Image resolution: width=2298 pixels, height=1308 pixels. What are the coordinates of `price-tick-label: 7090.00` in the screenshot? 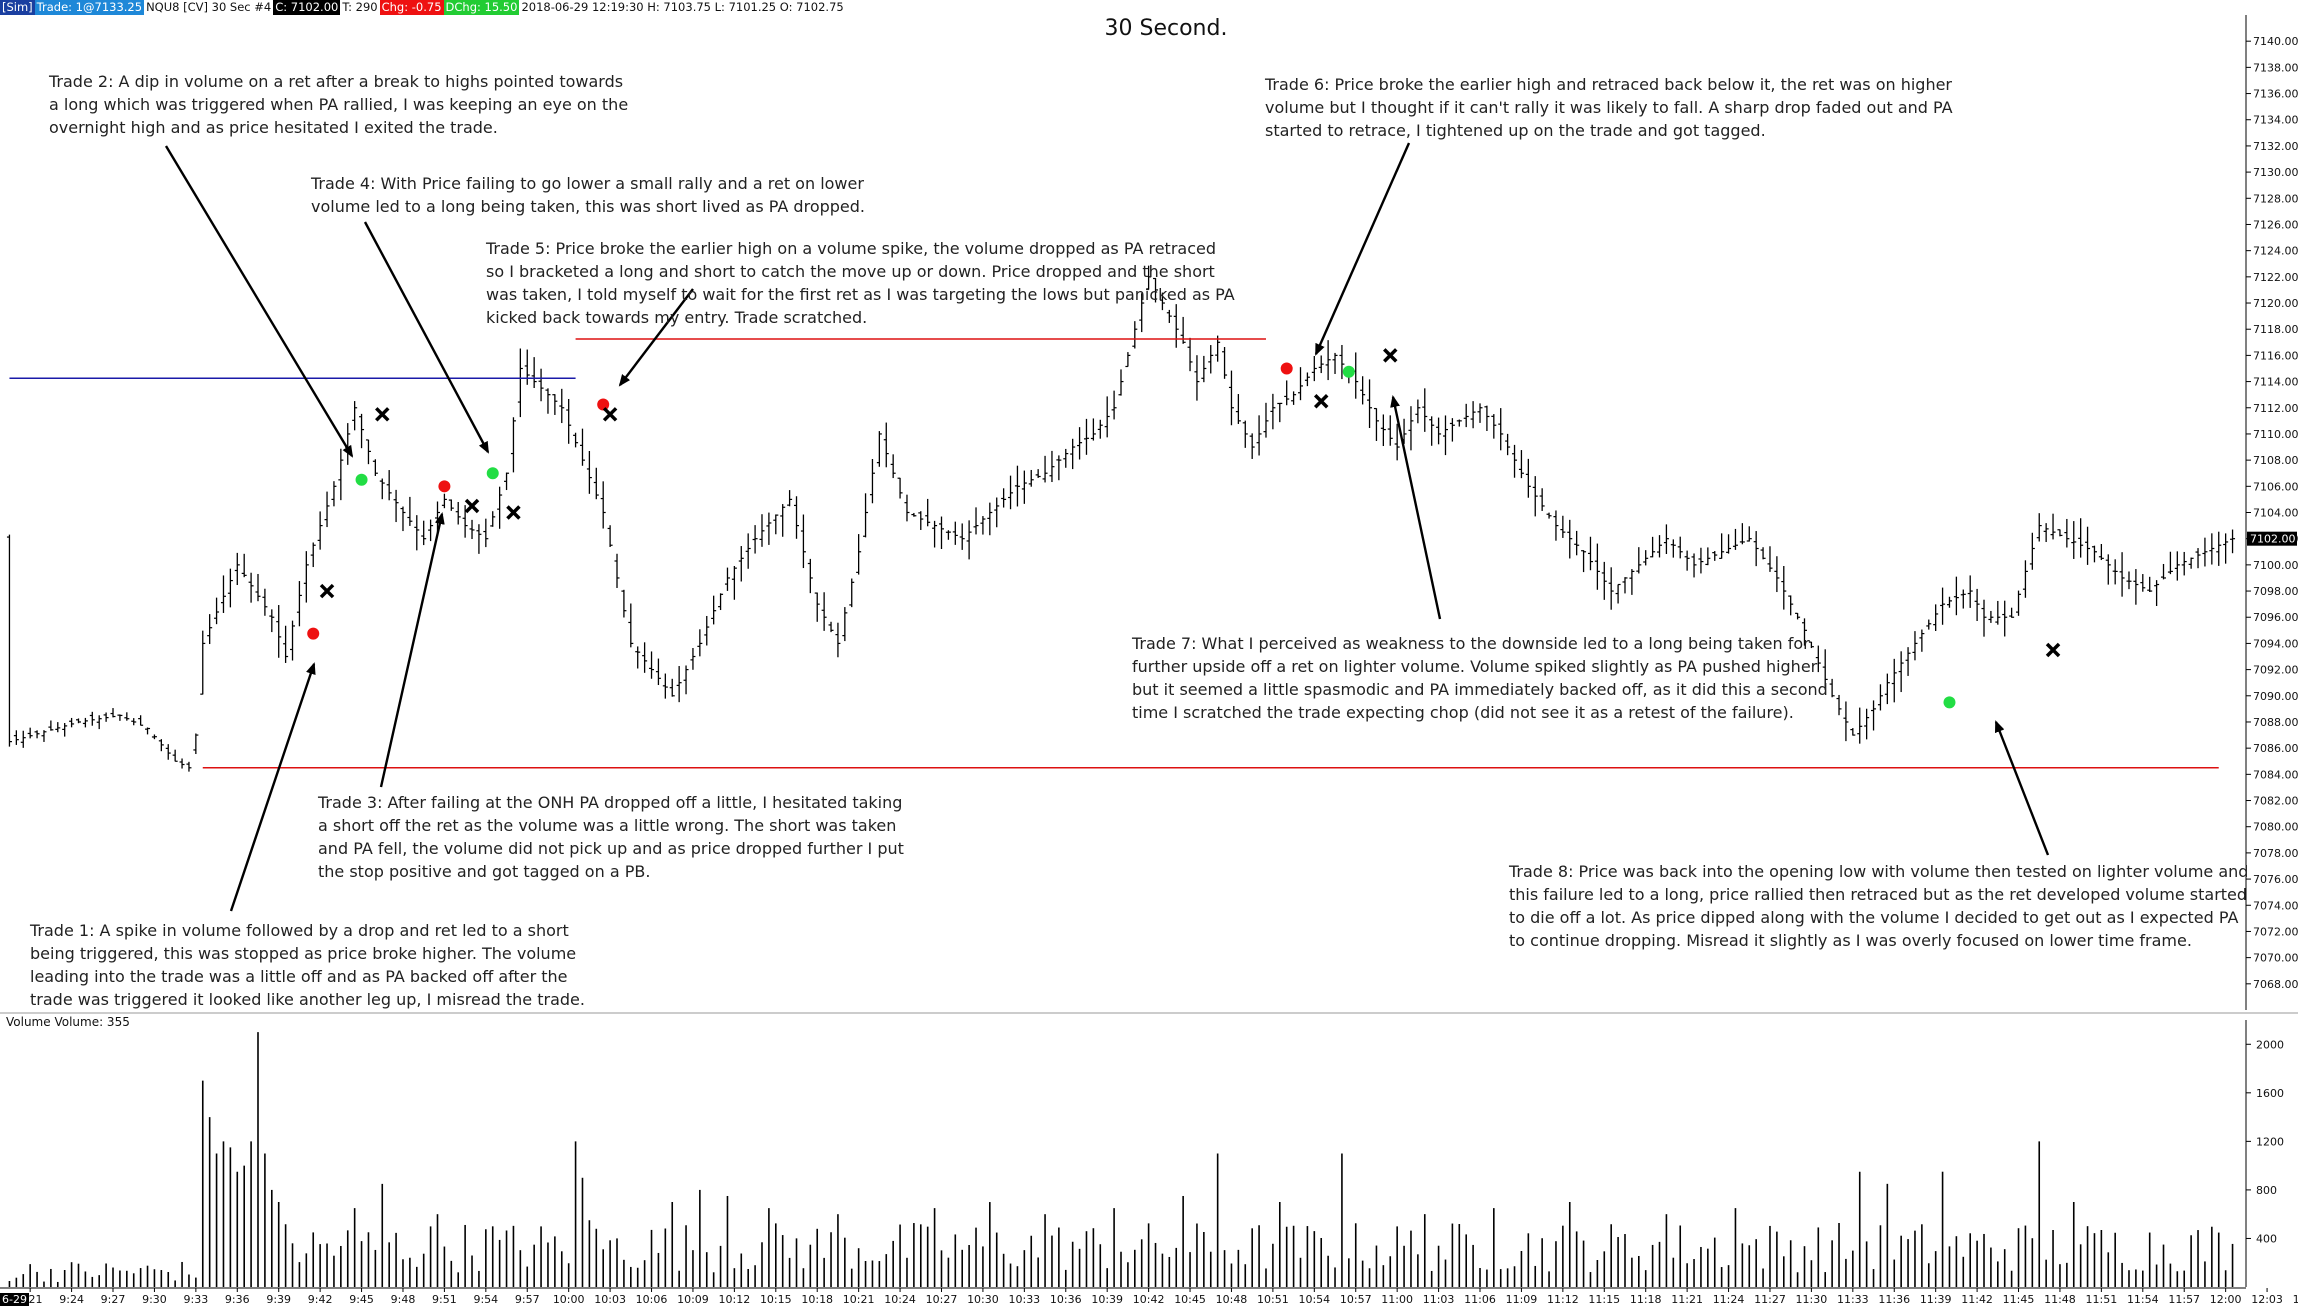 It's located at (2275, 696).